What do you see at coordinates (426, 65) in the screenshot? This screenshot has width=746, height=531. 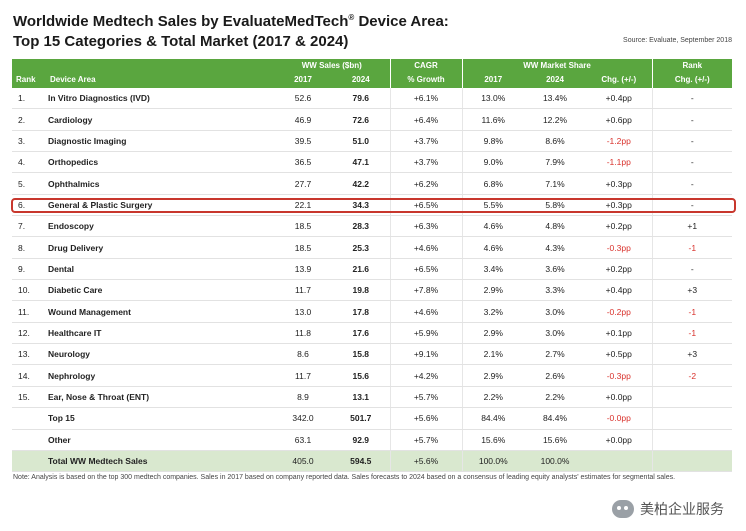 I see `header-cagr: CAGR` at bounding box center [426, 65].